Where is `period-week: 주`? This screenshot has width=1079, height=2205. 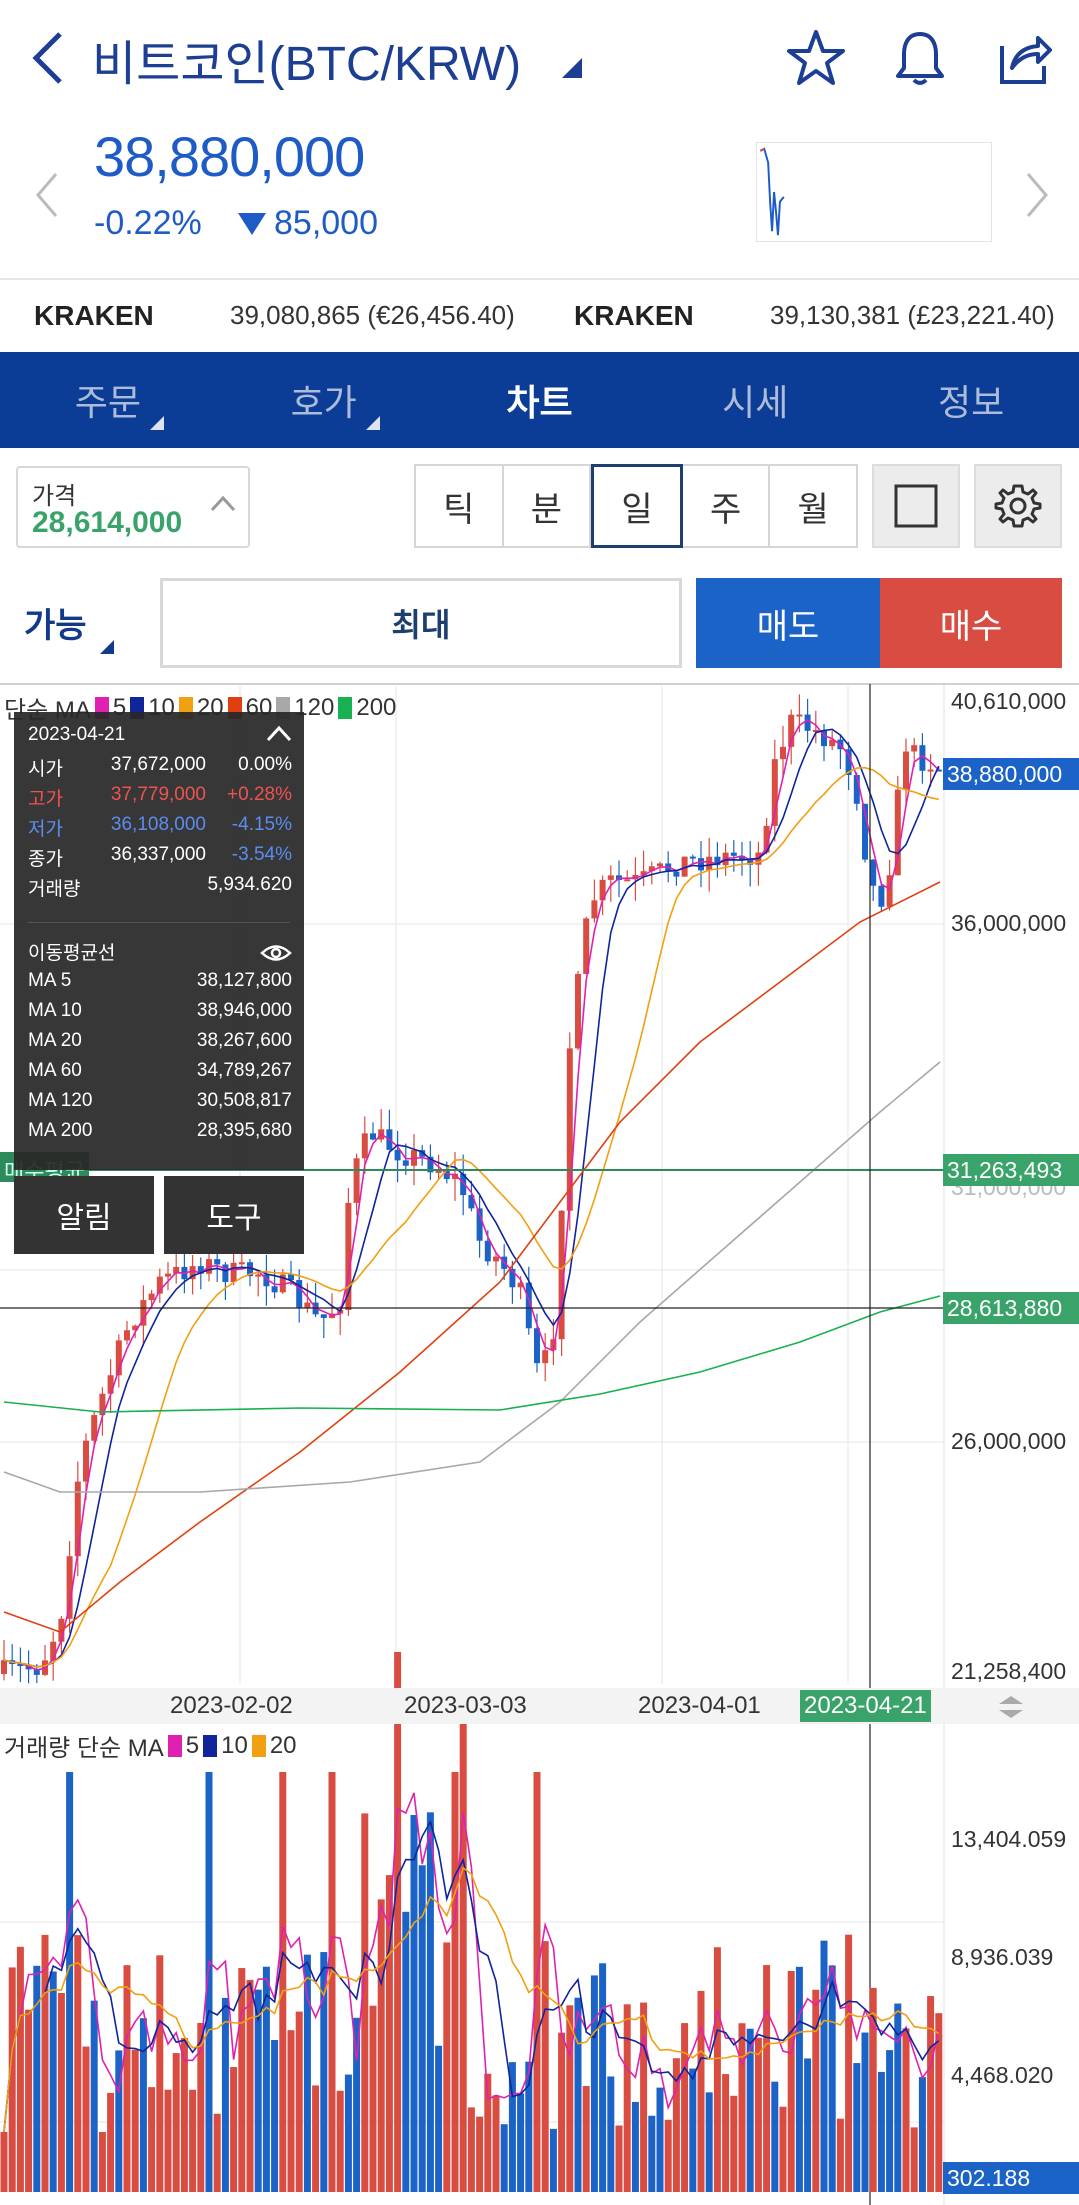
period-week: 주 is located at coordinates (727, 506).